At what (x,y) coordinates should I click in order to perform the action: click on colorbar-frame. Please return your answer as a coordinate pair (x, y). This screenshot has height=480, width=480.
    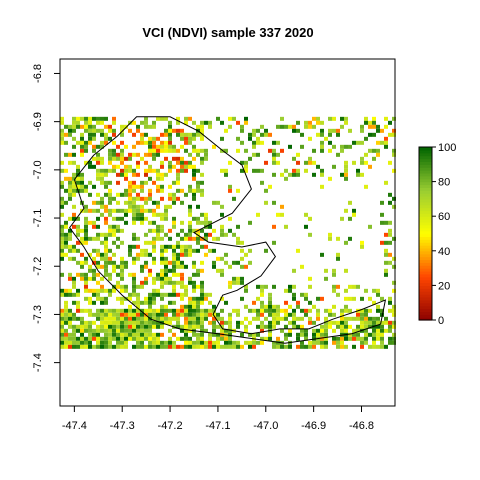
    Looking at the image, I should click on (425, 233).